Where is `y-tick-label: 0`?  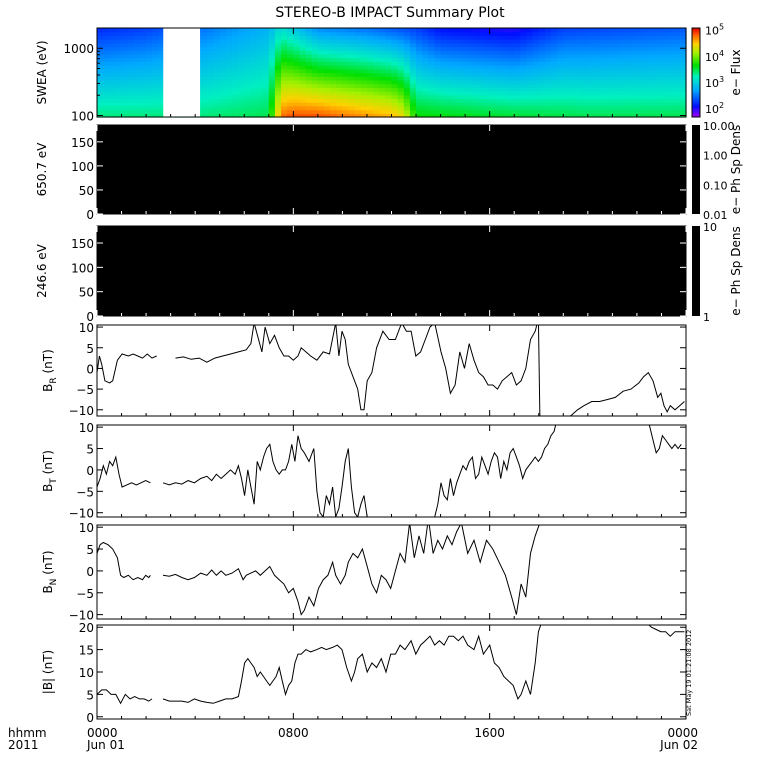
y-tick-label: 0 is located at coordinates (90, 317).